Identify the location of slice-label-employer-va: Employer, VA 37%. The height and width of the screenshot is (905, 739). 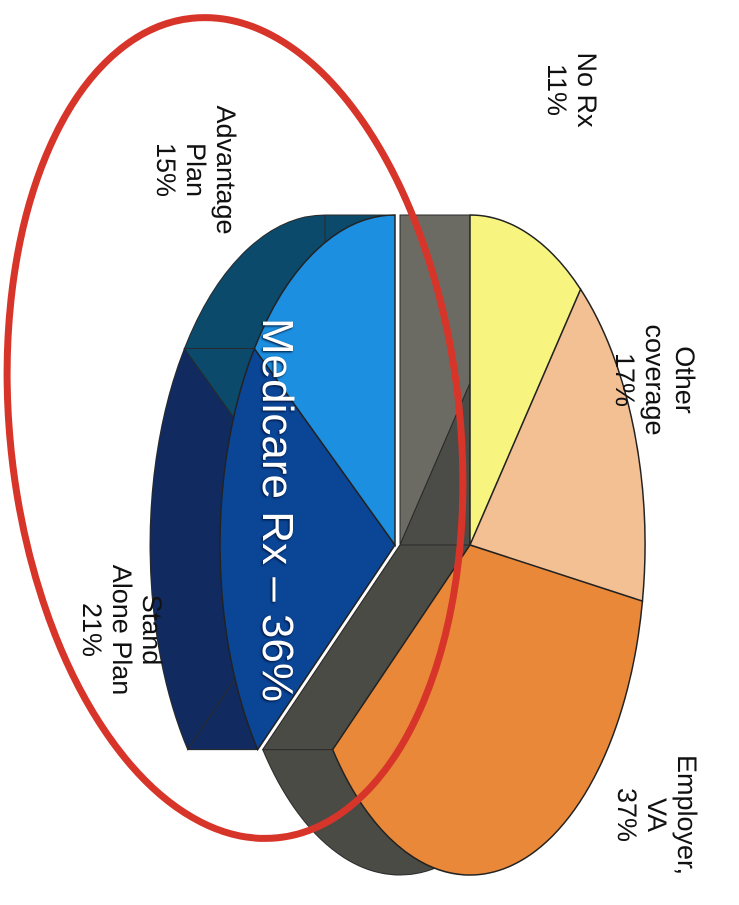
(657, 815).